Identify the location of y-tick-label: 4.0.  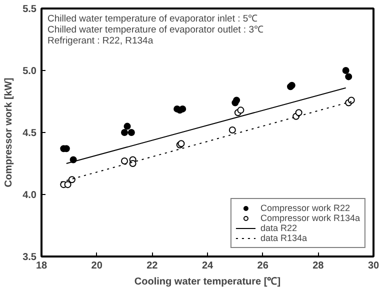
(29, 195).